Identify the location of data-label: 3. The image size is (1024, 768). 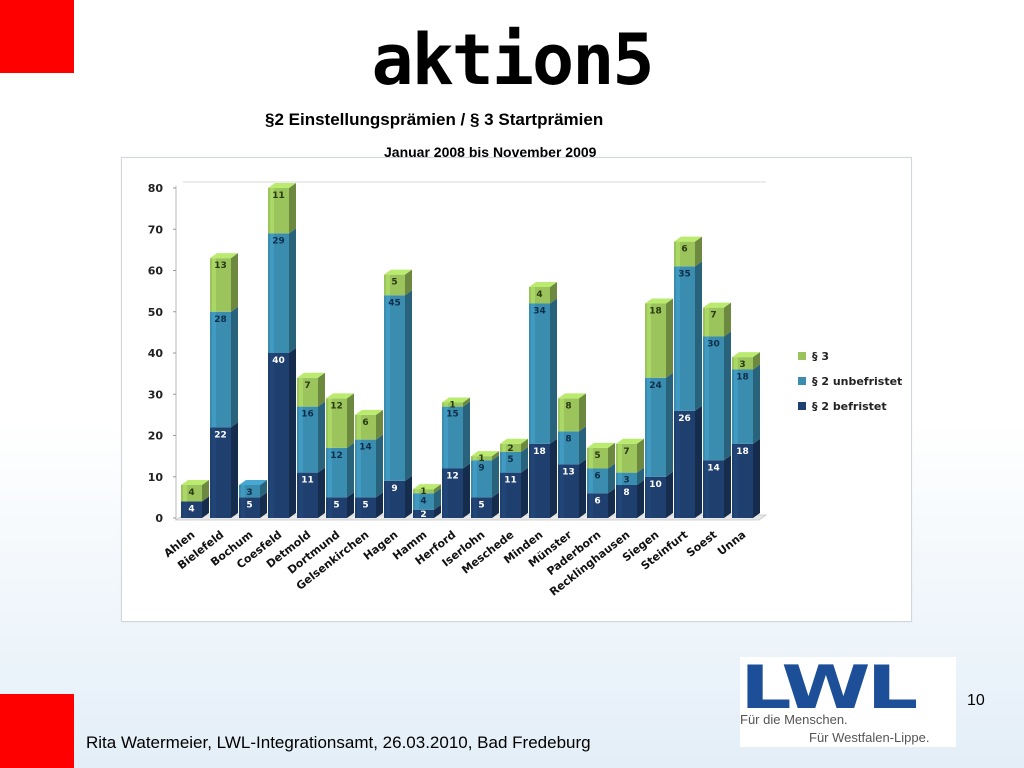
(742, 365).